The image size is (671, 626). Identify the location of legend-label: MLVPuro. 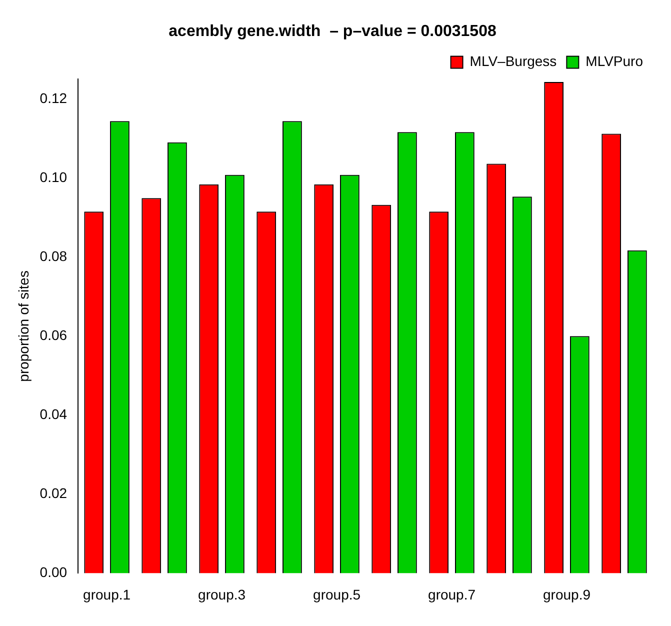
(615, 61).